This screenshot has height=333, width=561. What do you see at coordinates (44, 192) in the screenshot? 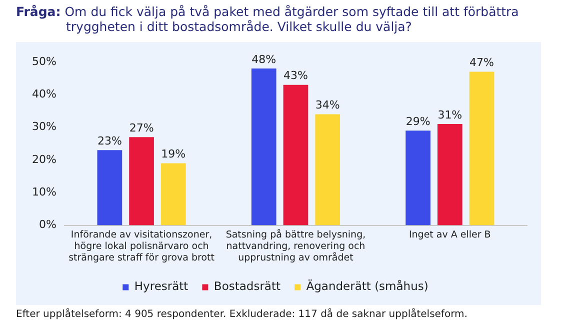
I see `y-tick-label: 10%` at bounding box center [44, 192].